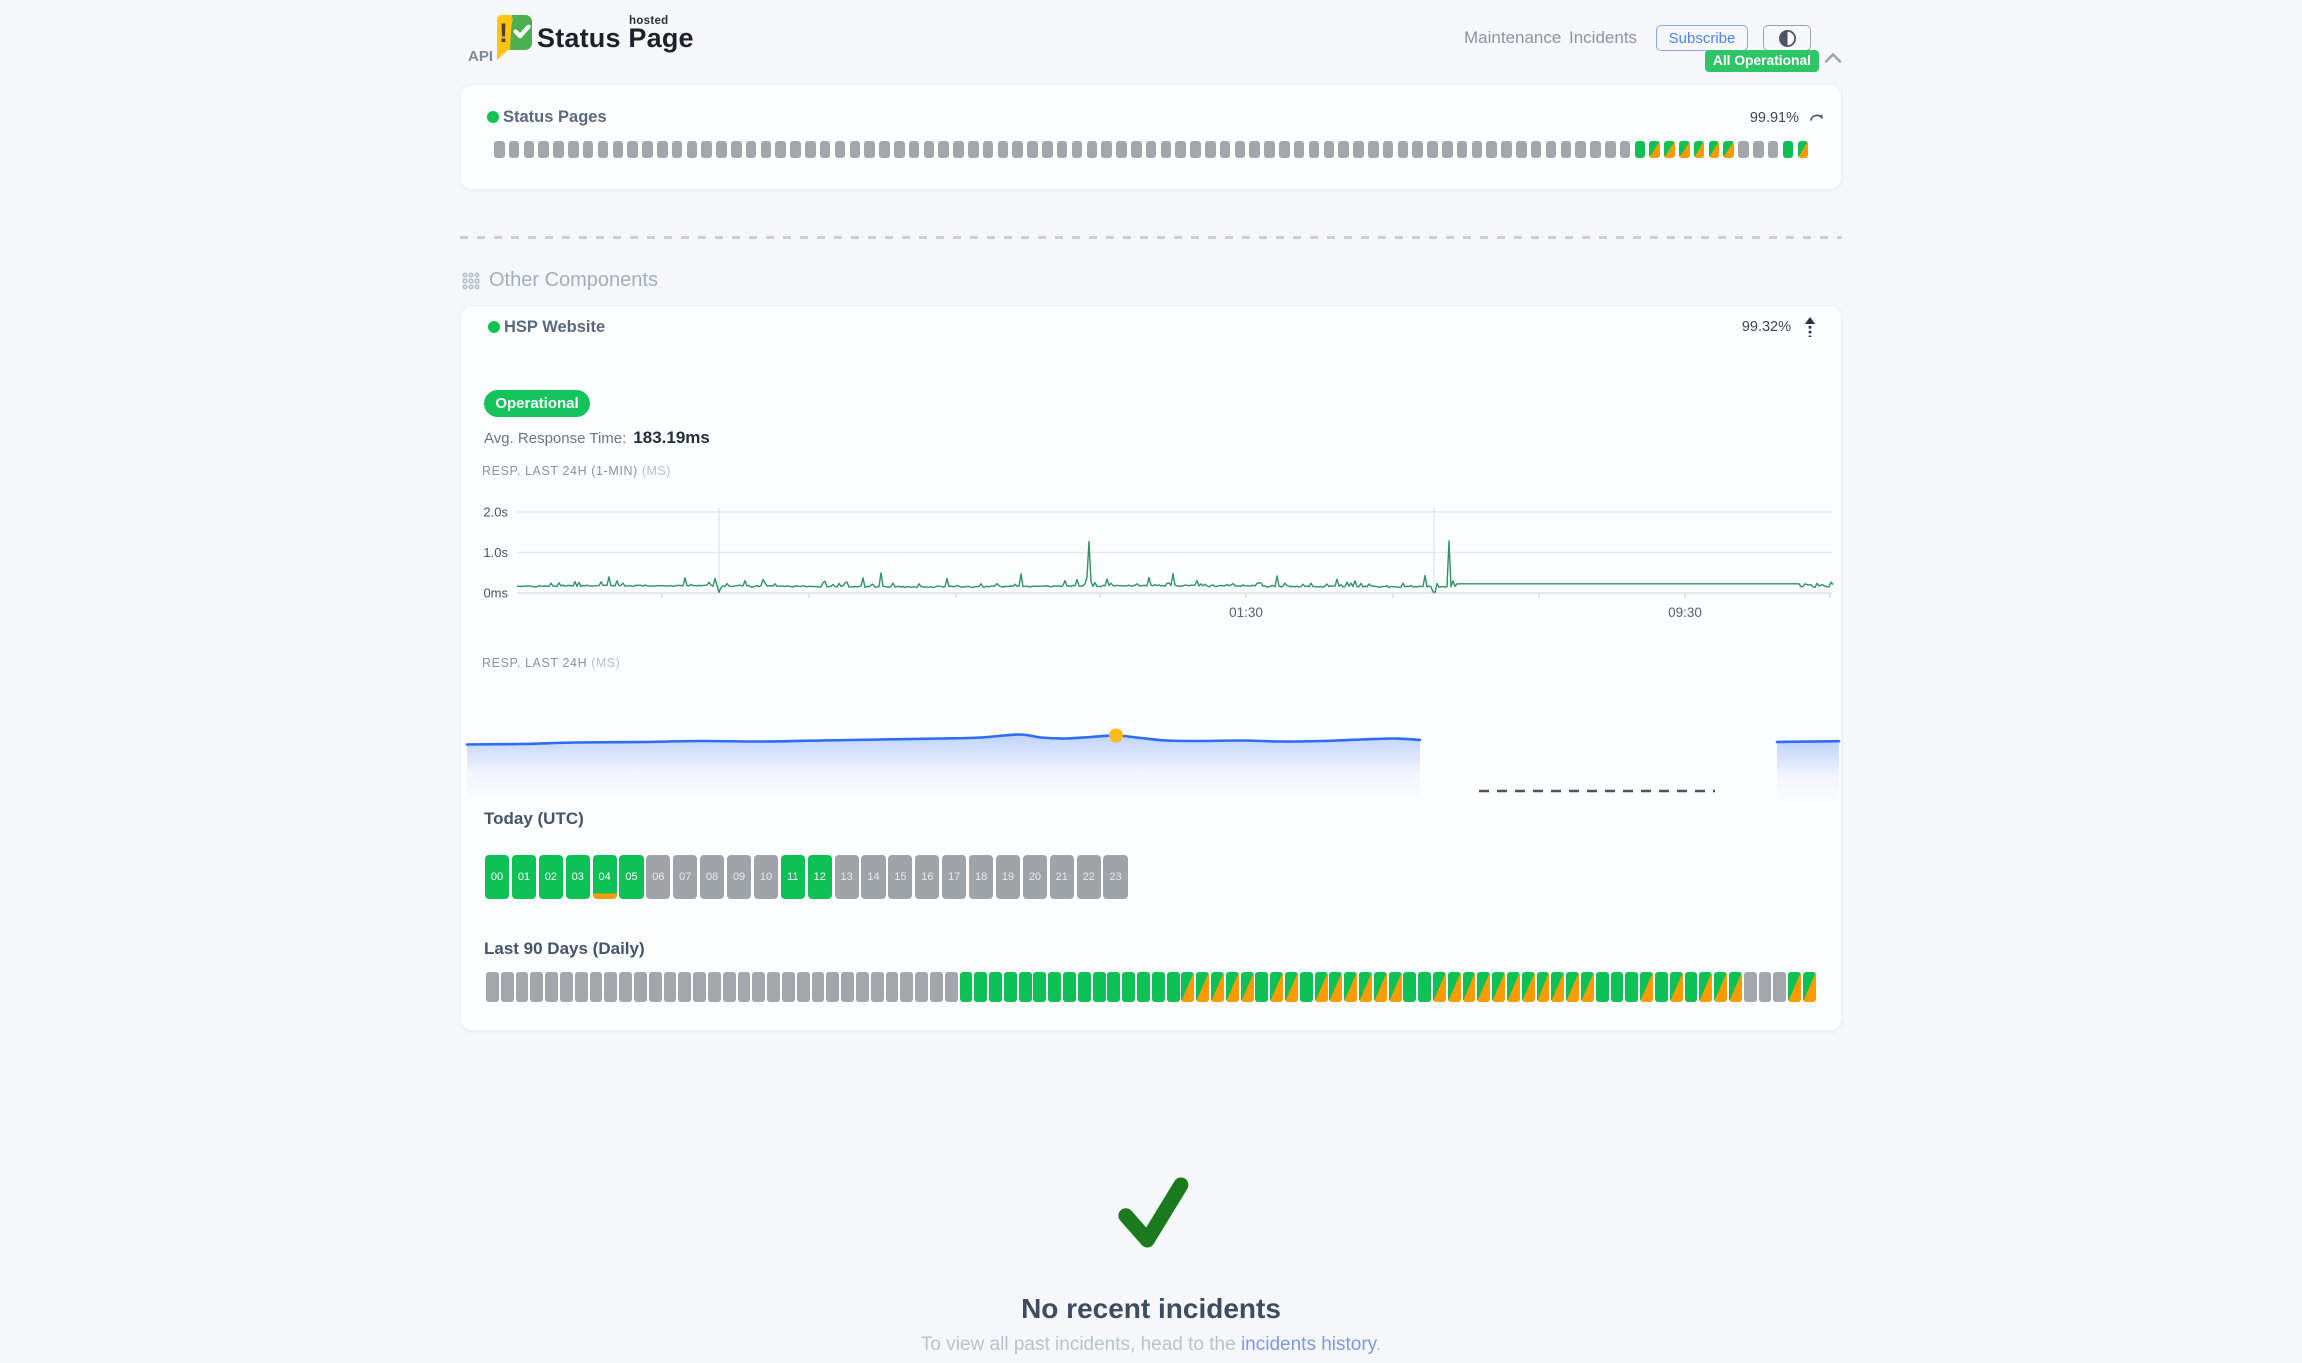  I want to click on hour-box: 11, so click(792, 877).